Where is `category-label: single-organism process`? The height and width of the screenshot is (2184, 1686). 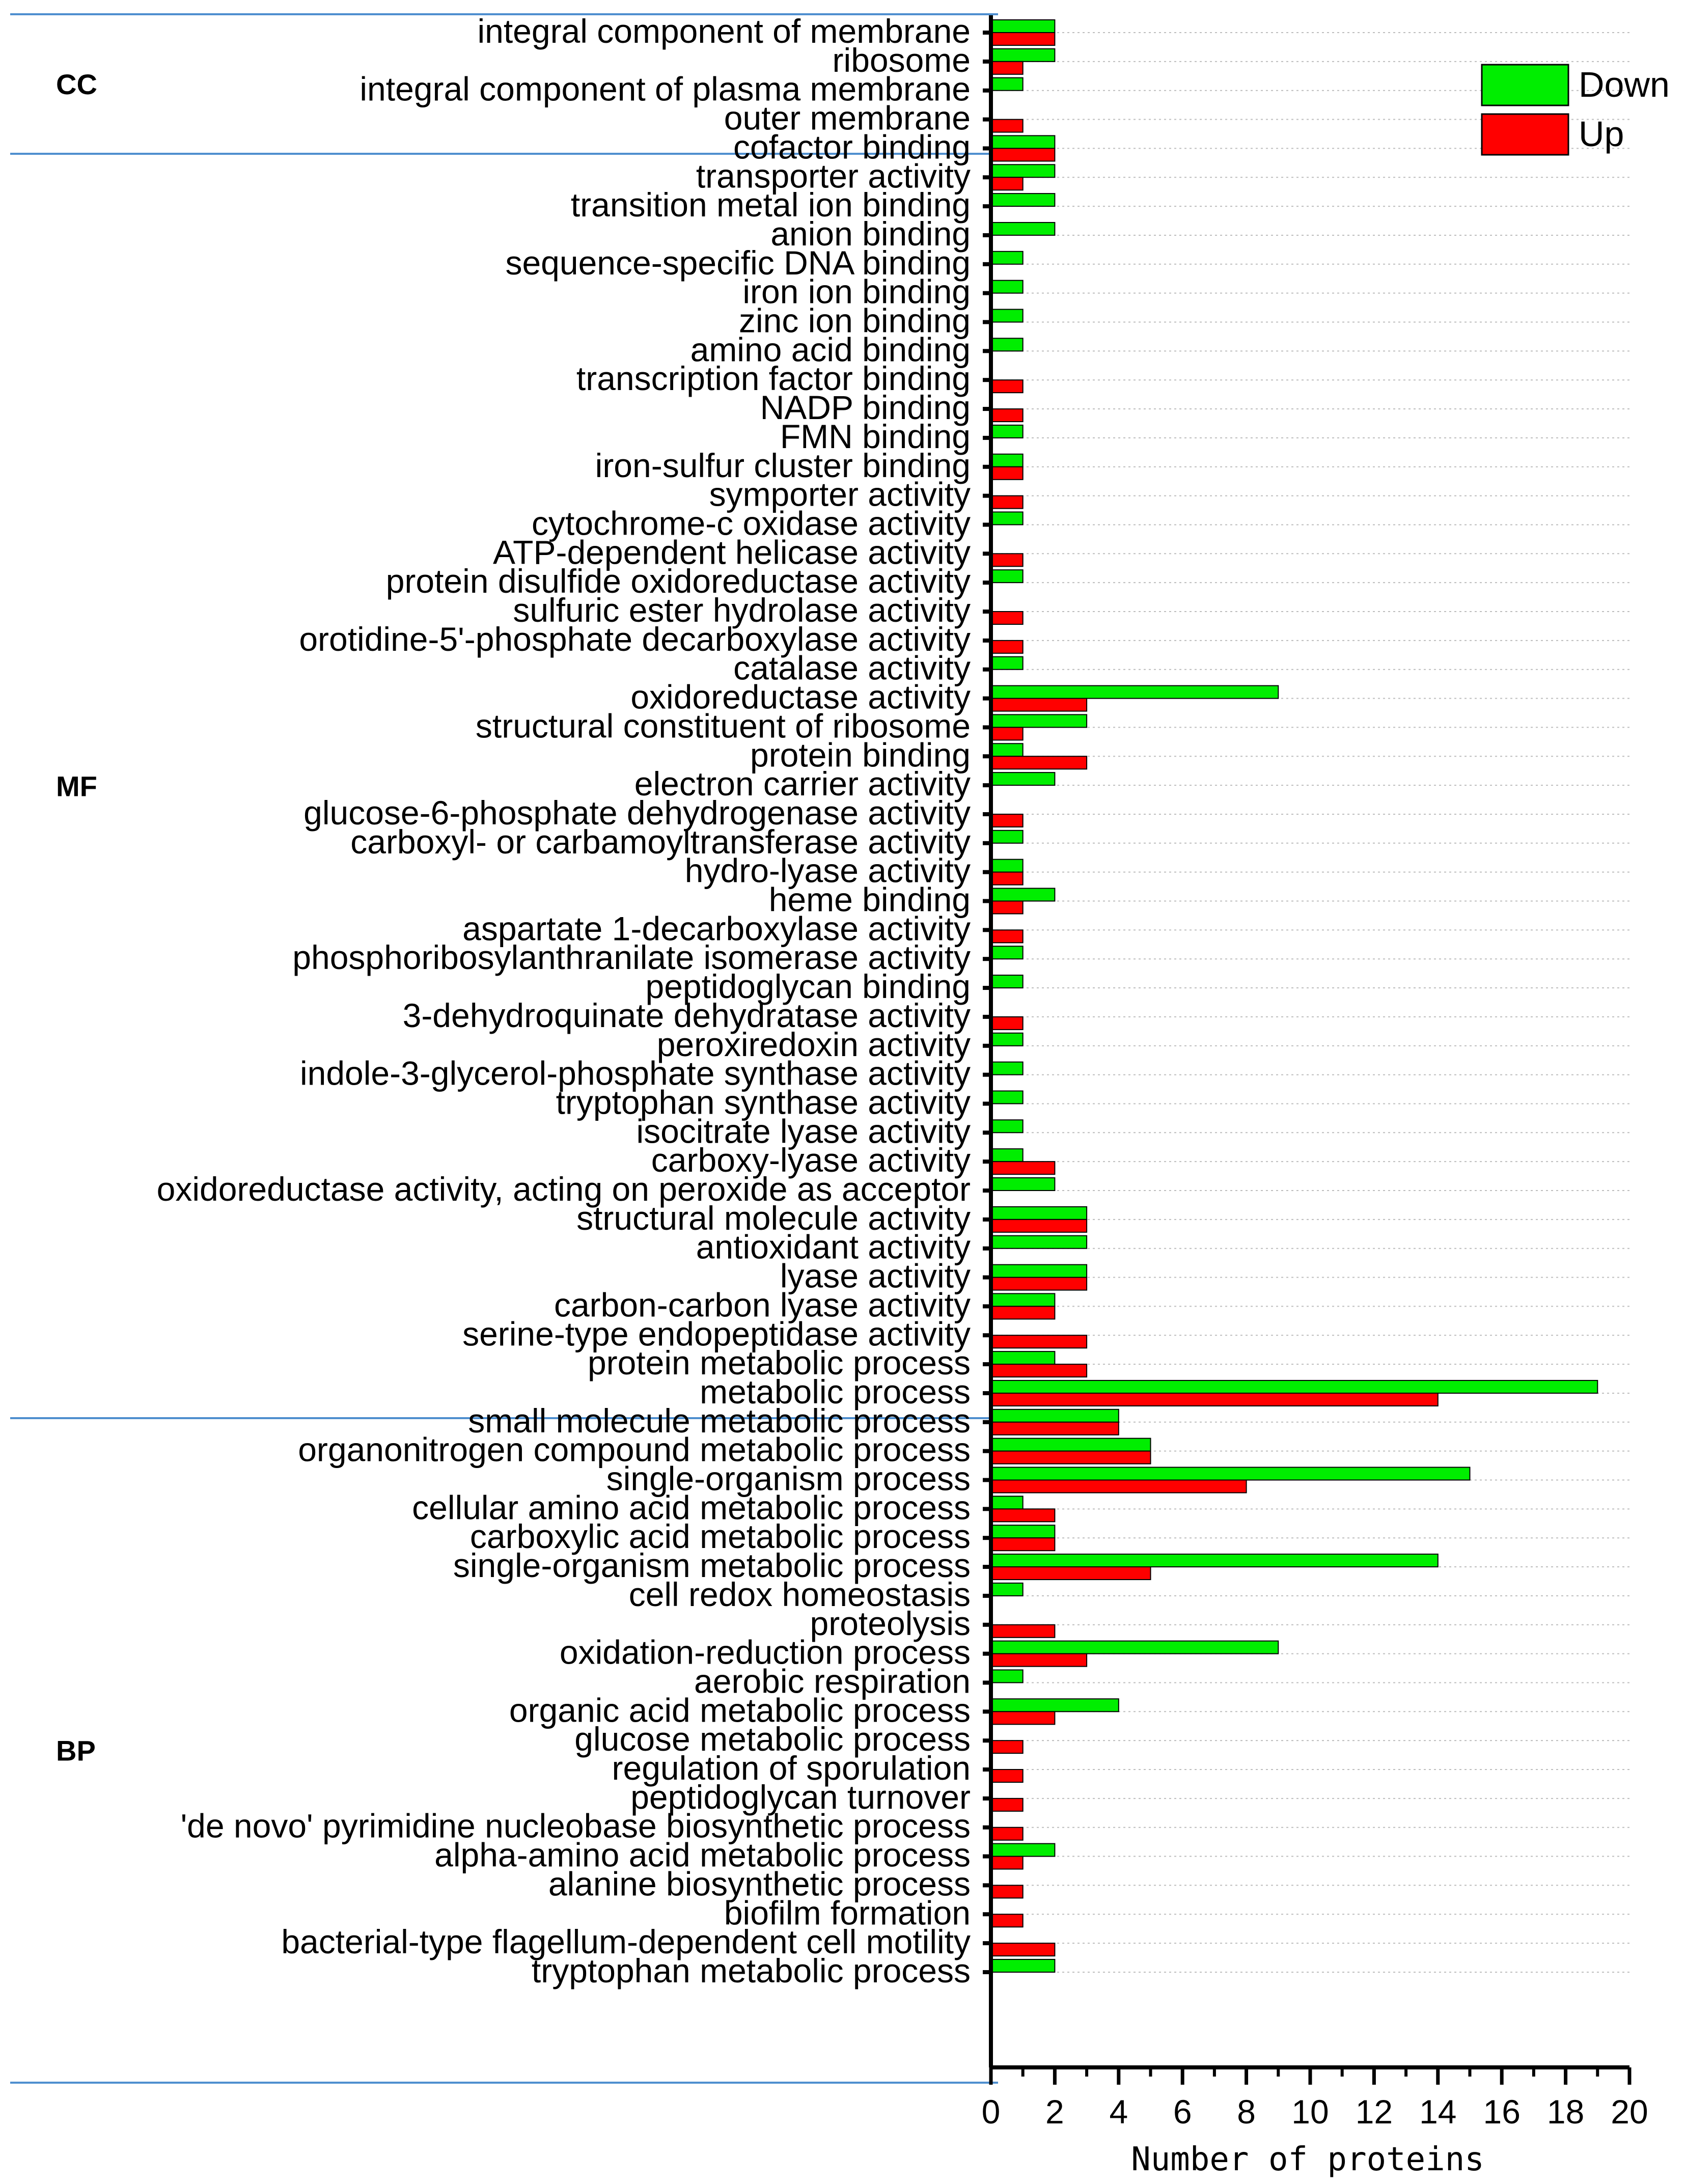 category-label: single-organism process is located at coordinates (788, 1479).